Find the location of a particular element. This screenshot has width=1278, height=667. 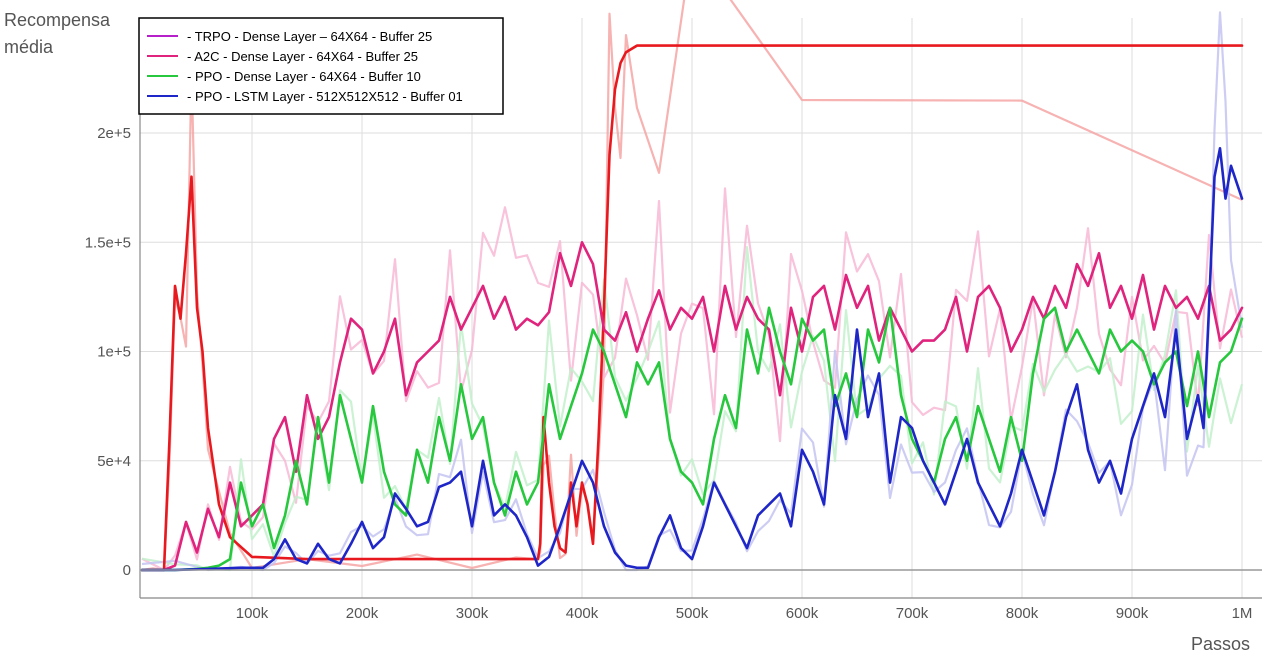

x-tick-label: 900k is located at coordinates (1132, 613).